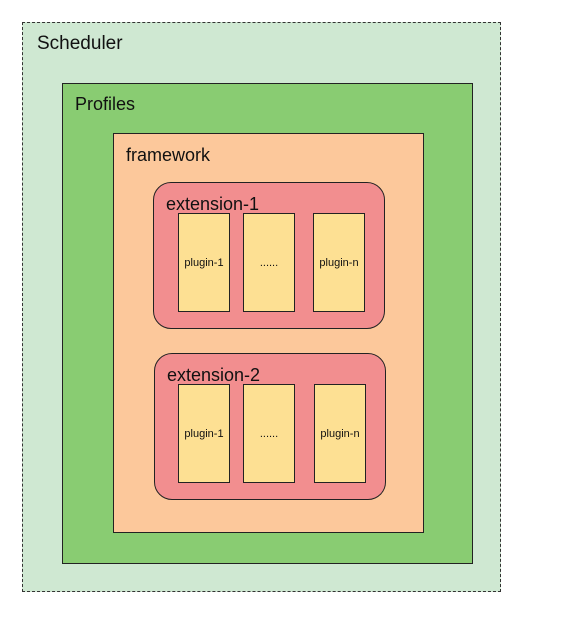  I want to click on extension-1-plugin-1: plugin-1, so click(204, 262).